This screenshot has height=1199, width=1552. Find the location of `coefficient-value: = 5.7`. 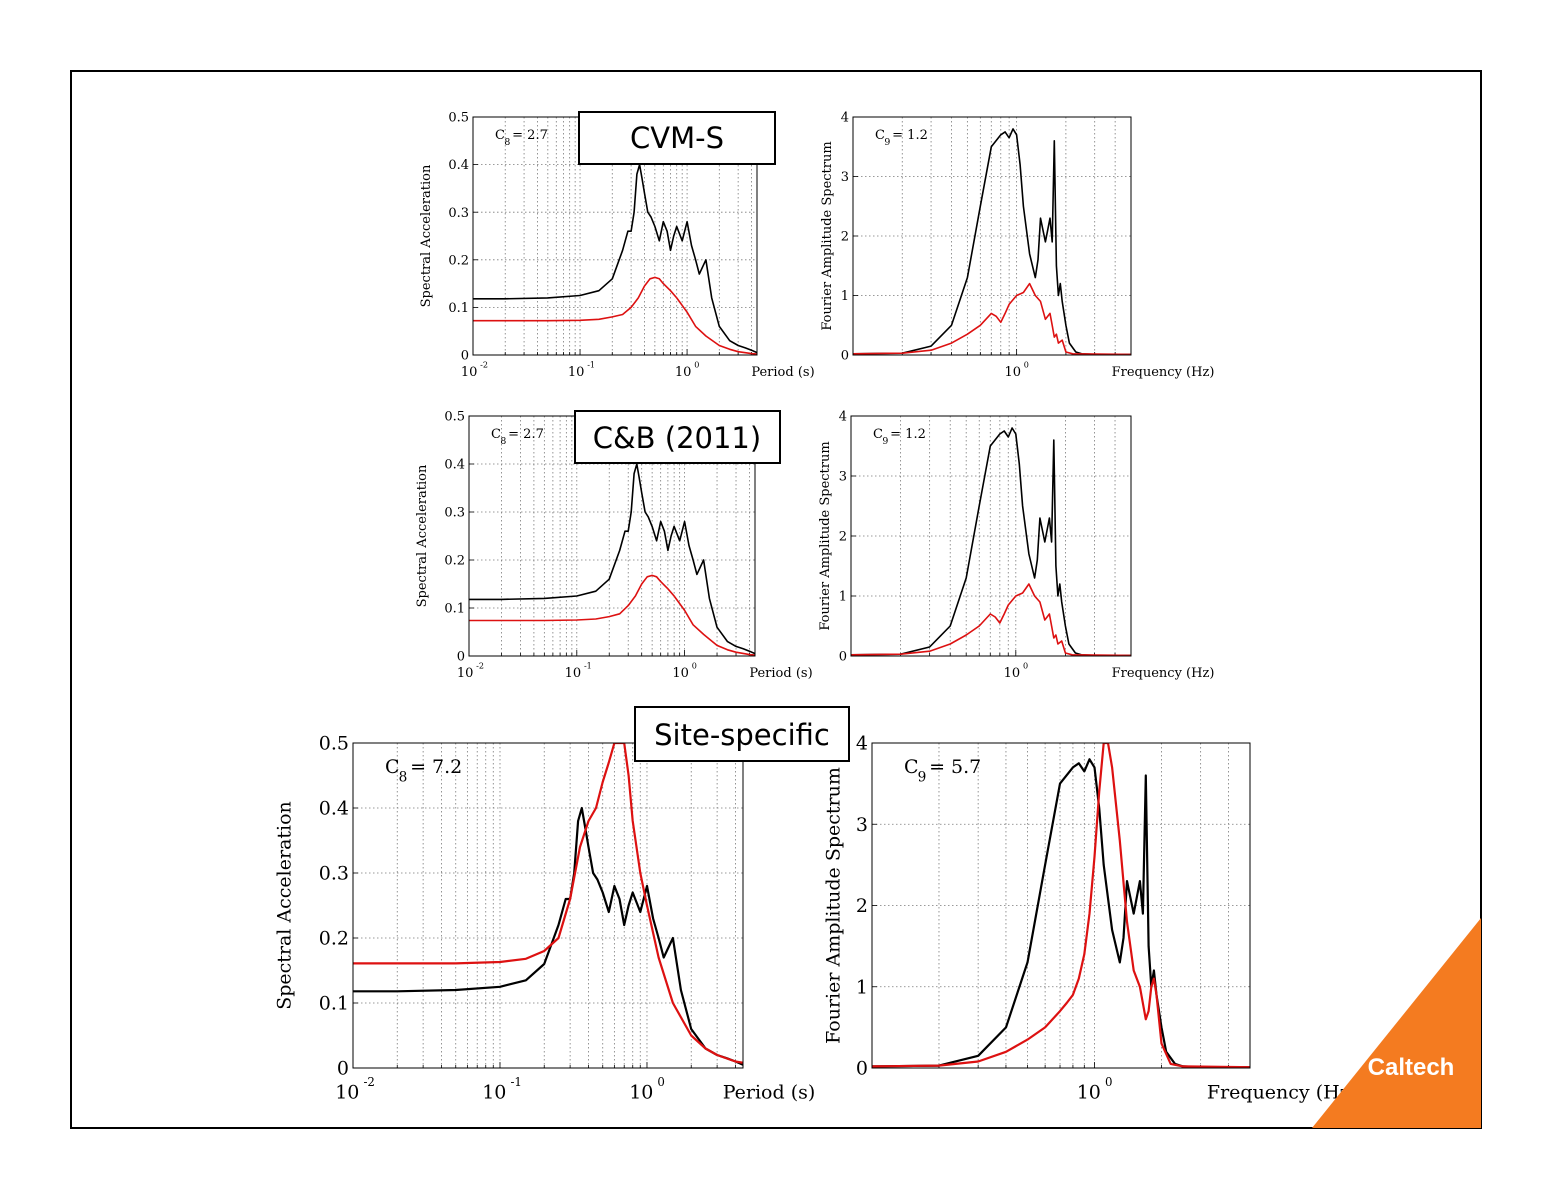

coefficient-value: = 5.7 is located at coordinates (955, 767).